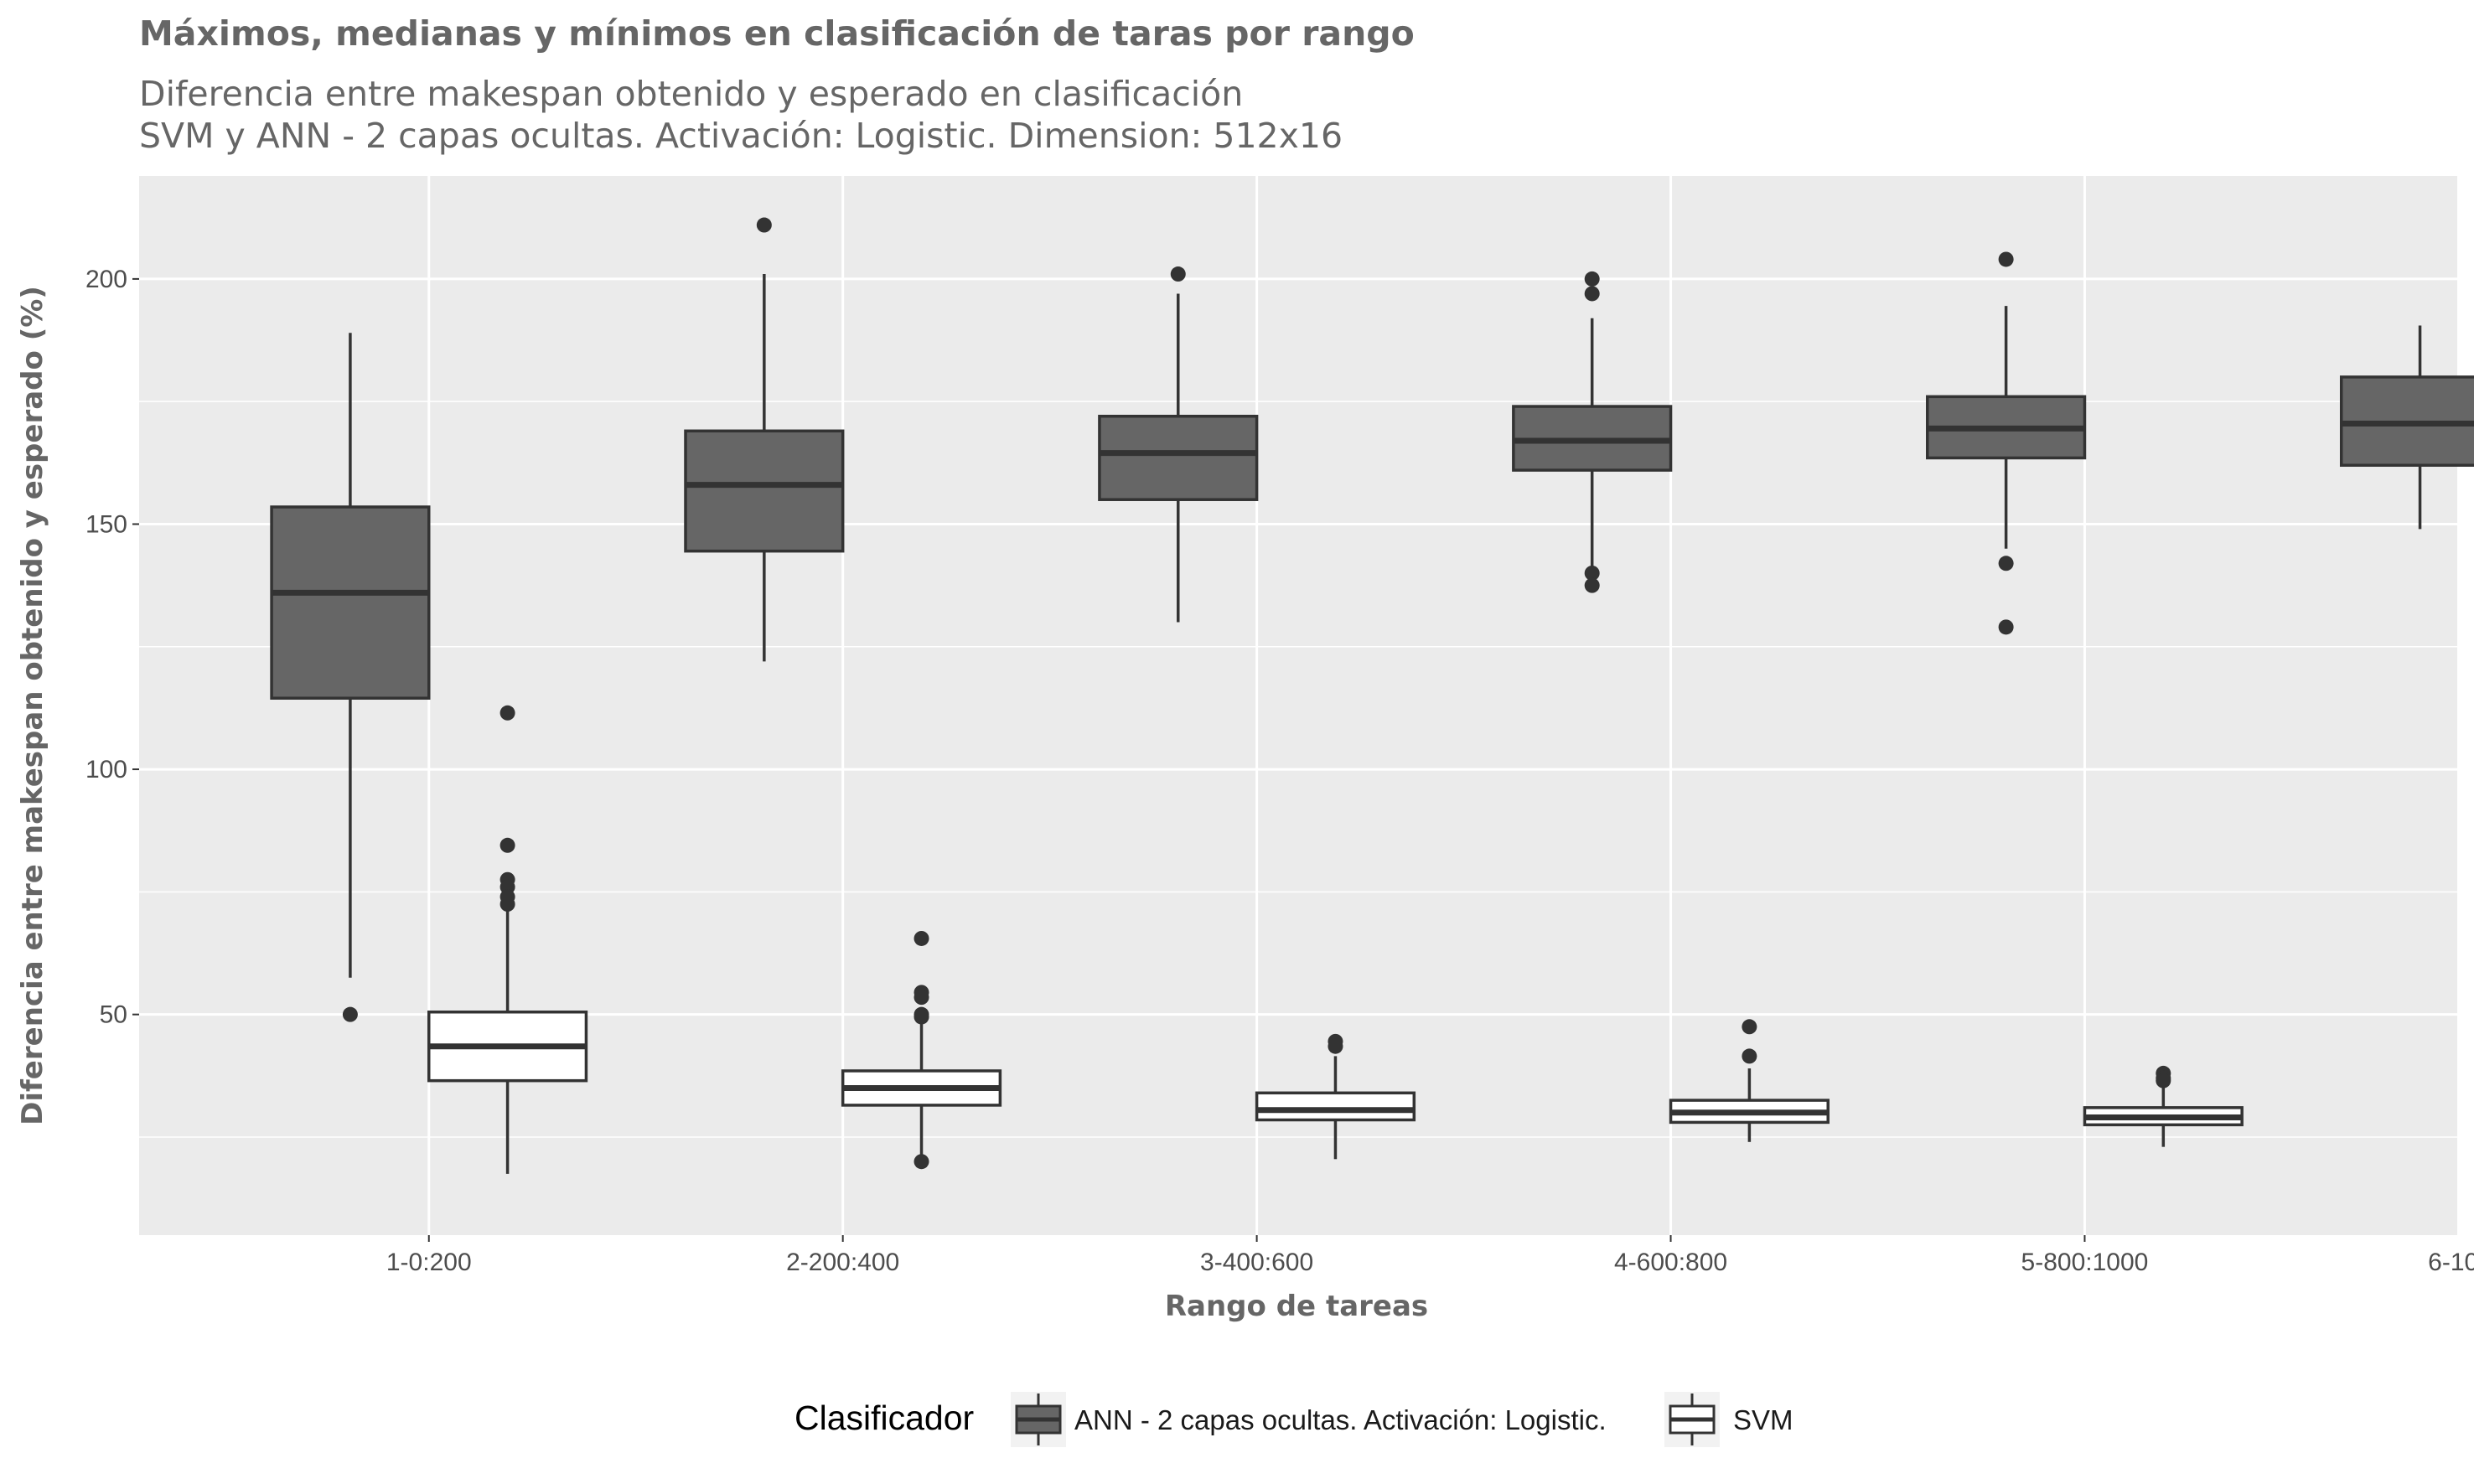  Describe the element at coordinates (429, 1262) in the screenshot. I see `x-tick-label: 1-0:200` at that location.